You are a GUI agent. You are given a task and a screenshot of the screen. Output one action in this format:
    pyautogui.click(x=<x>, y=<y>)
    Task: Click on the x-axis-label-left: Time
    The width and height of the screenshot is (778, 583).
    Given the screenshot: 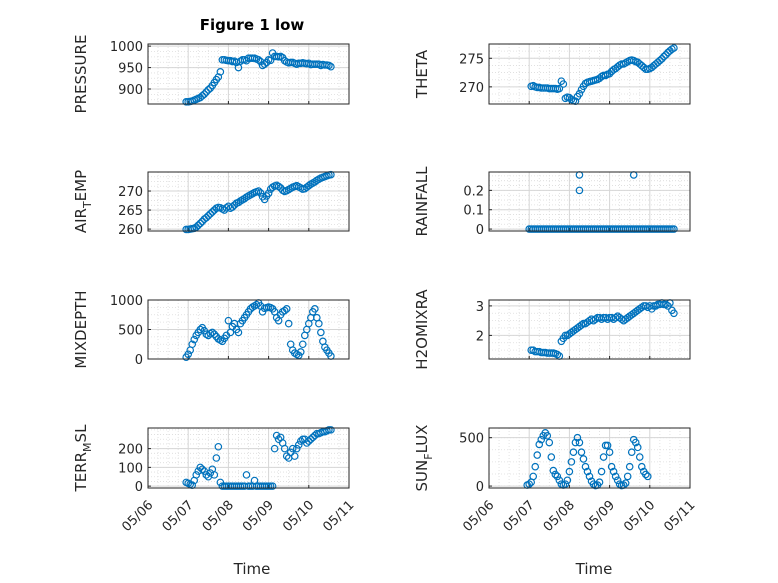 What is the action you would take?
    pyautogui.click(x=252, y=569)
    